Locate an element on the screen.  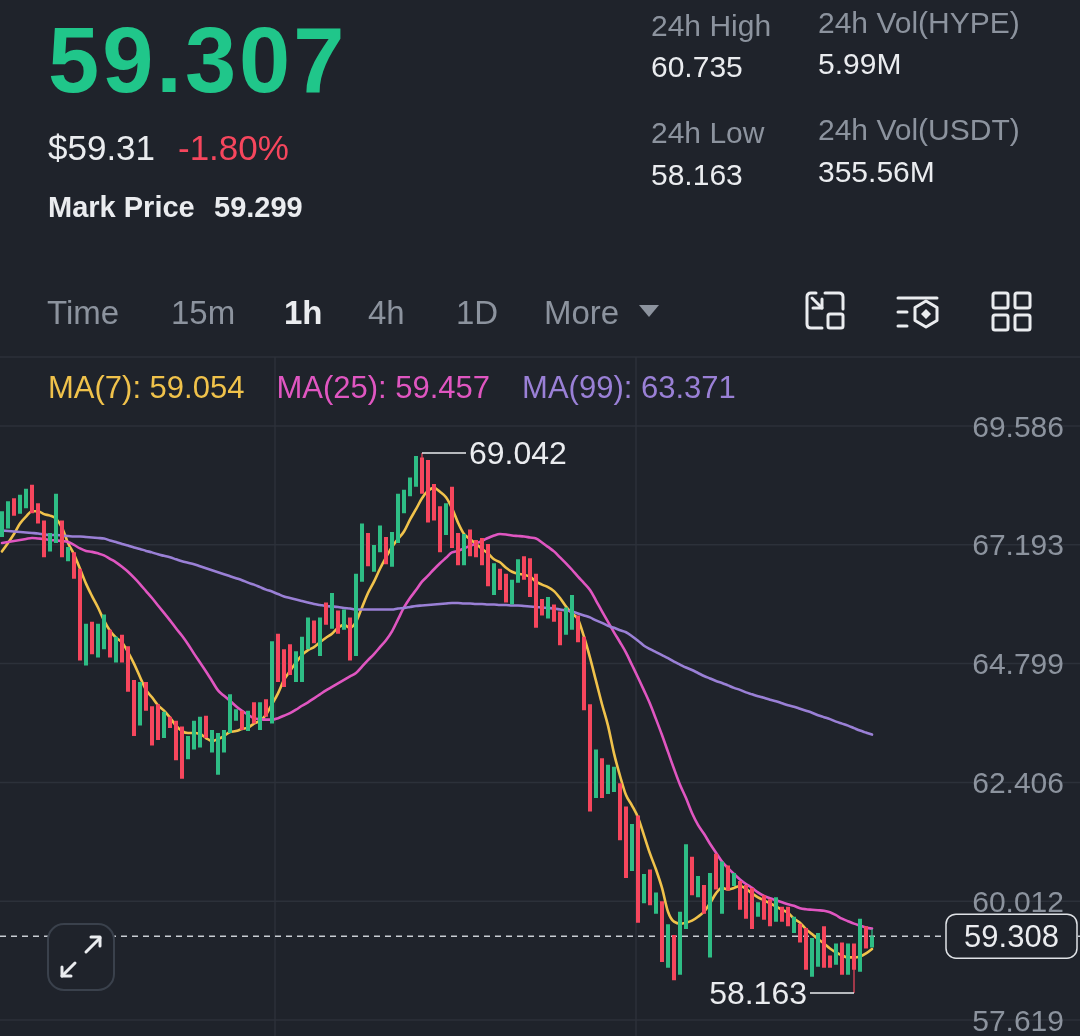
y-tick-label: 69.586 is located at coordinates (1018, 426).